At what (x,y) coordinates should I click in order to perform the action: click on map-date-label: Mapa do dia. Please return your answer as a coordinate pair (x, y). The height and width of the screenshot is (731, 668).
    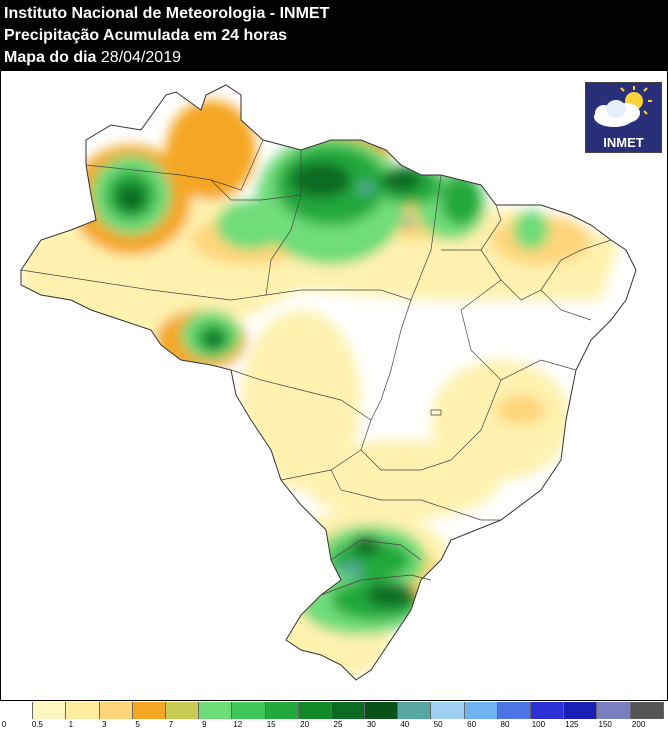
    Looking at the image, I should click on (50, 57).